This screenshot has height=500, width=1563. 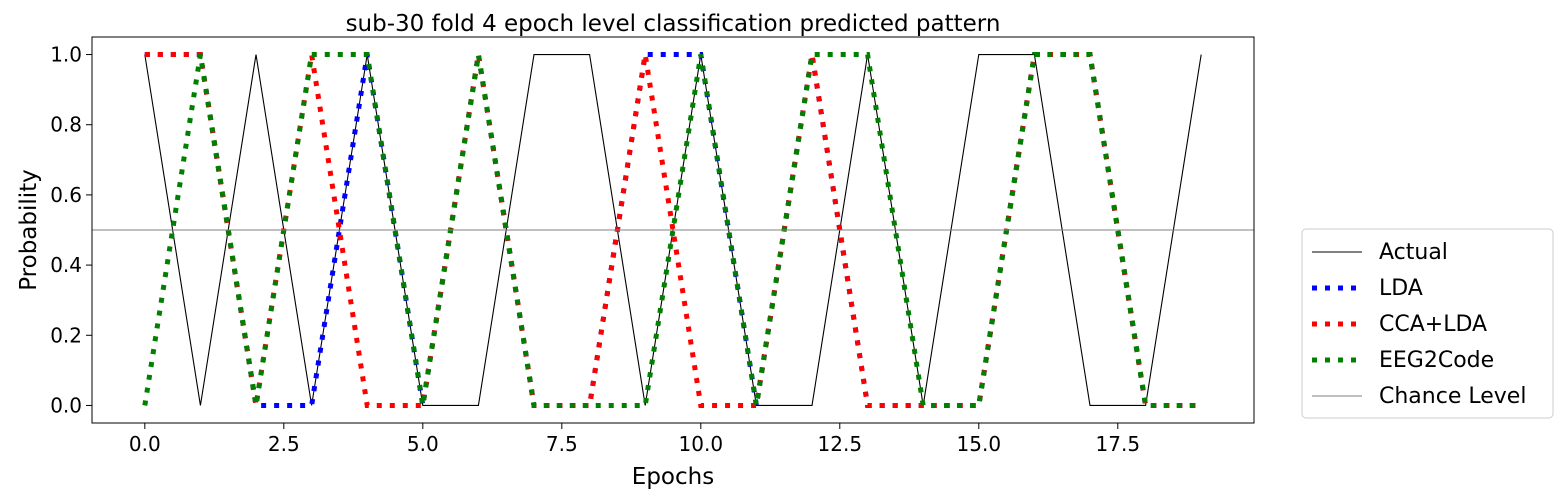 What do you see at coordinates (1401, 288) in the screenshot?
I see `legend-label-lda: LDA` at bounding box center [1401, 288].